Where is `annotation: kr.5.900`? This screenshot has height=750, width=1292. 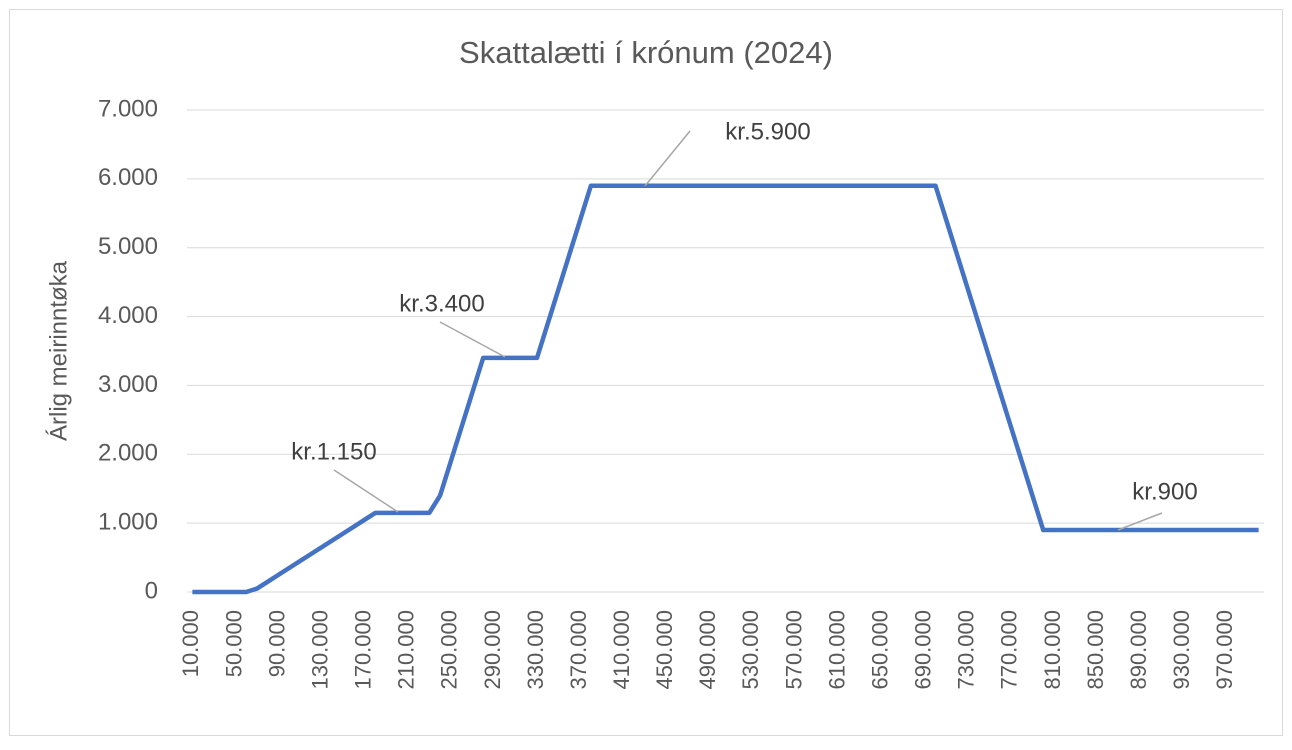 annotation: kr.5.900 is located at coordinates (767, 131).